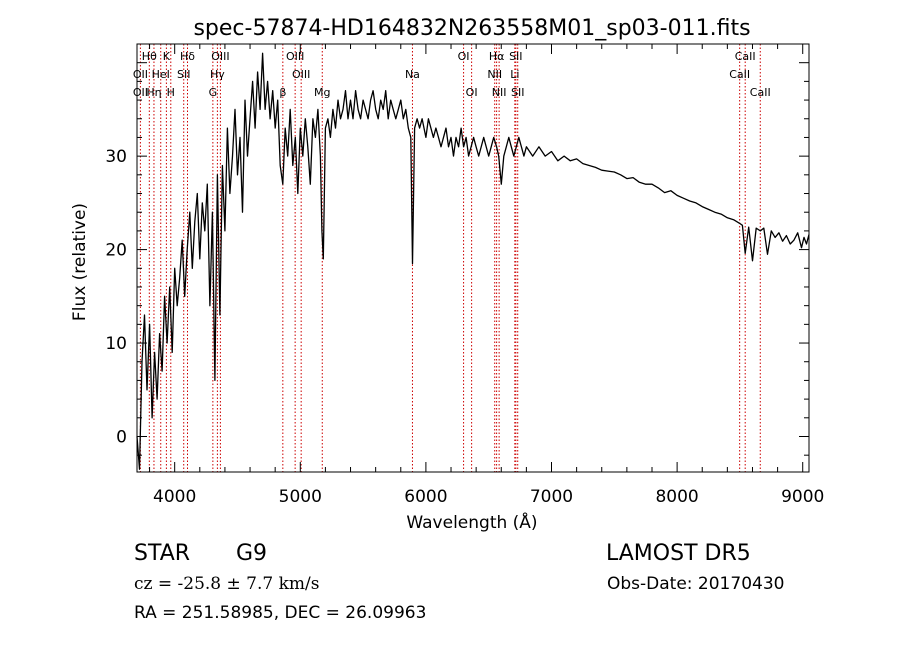 The width and height of the screenshot is (900, 649). I want to click on line-label: Li, so click(514, 74).